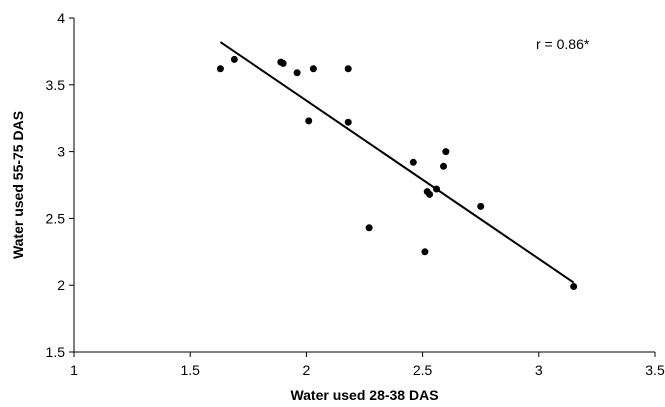 This screenshot has height=407, width=665. What do you see at coordinates (56, 218) in the screenshot?
I see `y-tick-label: 2.5` at bounding box center [56, 218].